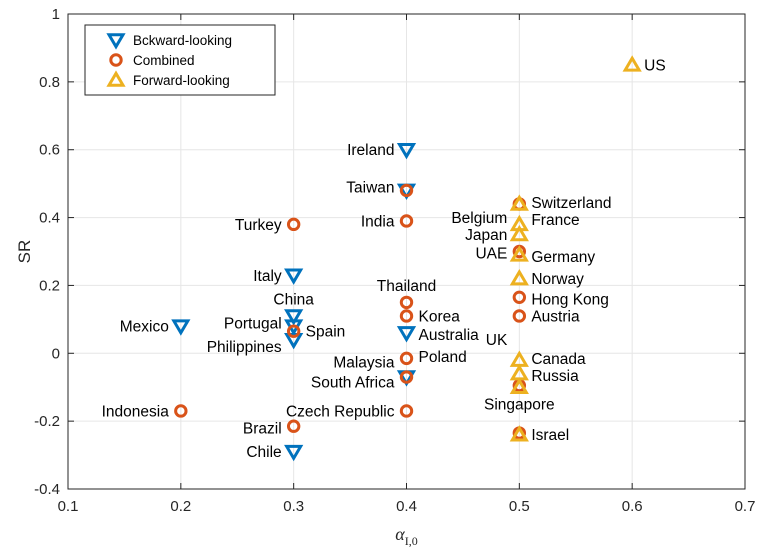 The image size is (761, 554). Describe the element at coordinates (406, 506) in the screenshot. I see `x-tick-label: 0.4` at that location.